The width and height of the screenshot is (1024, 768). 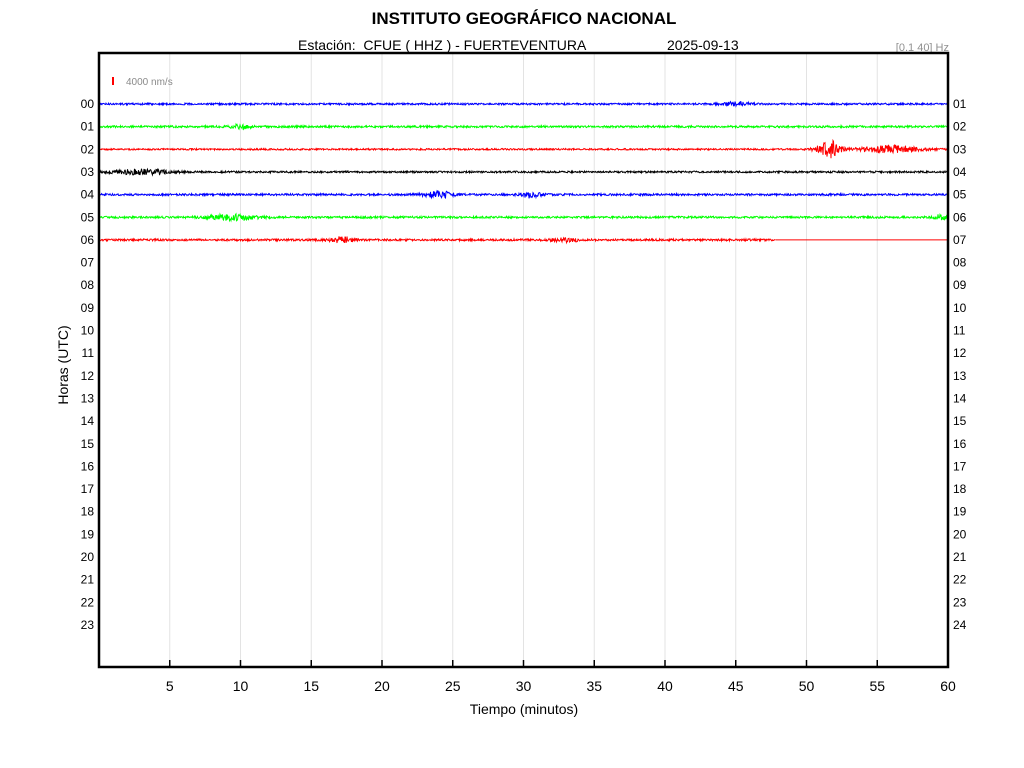 What do you see at coordinates (88, 127) in the screenshot?
I see `hour-label-left: 01` at bounding box center [88, 127].